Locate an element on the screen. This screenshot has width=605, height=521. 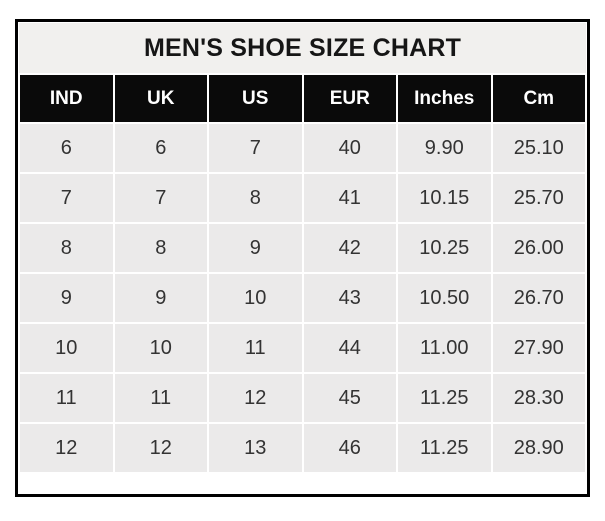
table-row: 7 7 8 41 10.15 25.70 is located at coordinates (302, 198).